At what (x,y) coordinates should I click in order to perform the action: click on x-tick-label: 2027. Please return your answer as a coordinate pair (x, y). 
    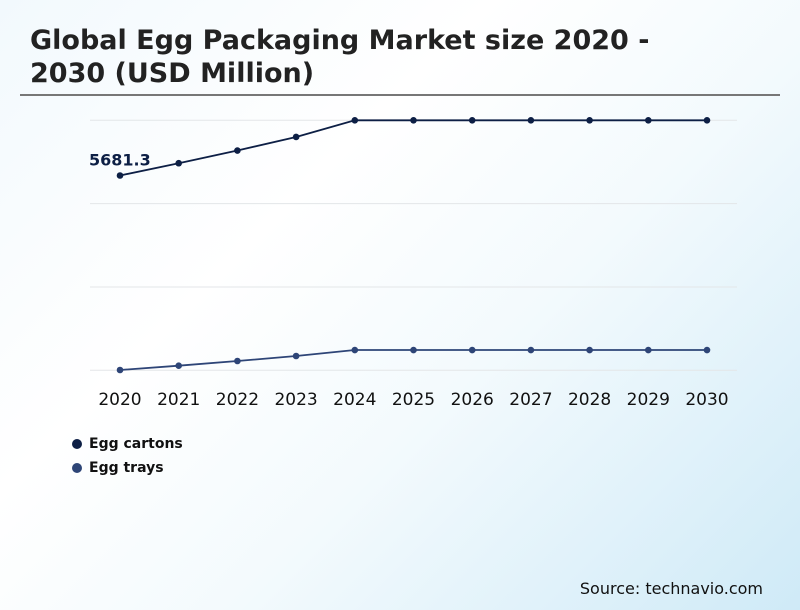
    Looking at the image, I should click on (530, 400).